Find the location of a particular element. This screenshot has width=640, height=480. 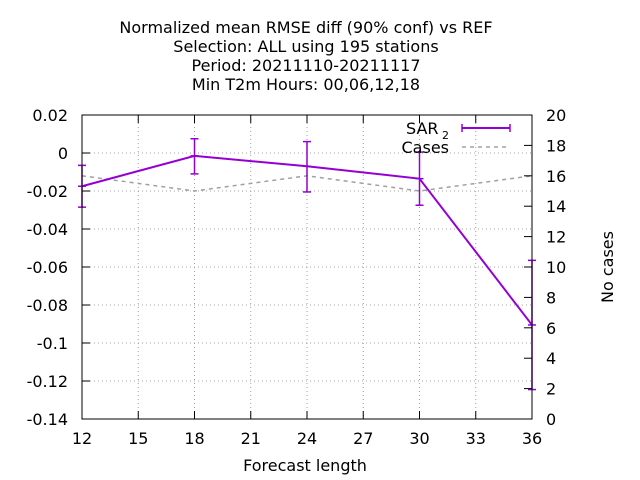

x-tick-label: 15 is located at coordinates (138, 438).